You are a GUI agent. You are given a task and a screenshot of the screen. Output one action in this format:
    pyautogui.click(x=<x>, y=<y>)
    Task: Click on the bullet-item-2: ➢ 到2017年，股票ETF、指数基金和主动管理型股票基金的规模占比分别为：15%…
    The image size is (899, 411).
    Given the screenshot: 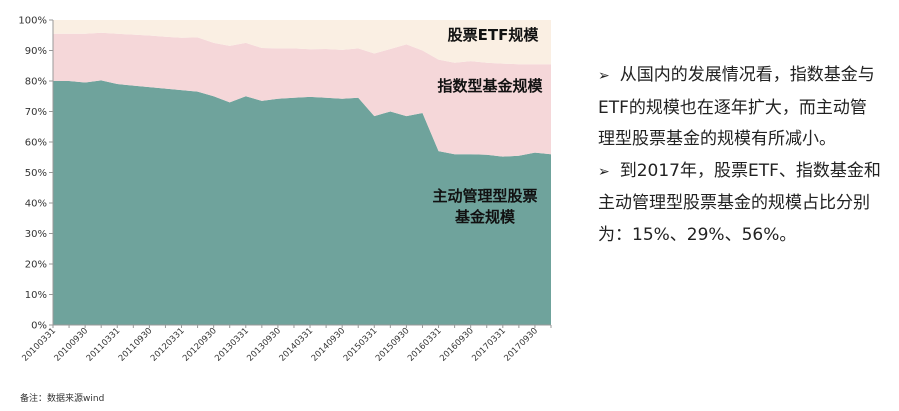 What is the action you would take?
    pyautogui.click(x=740, y=204)
    